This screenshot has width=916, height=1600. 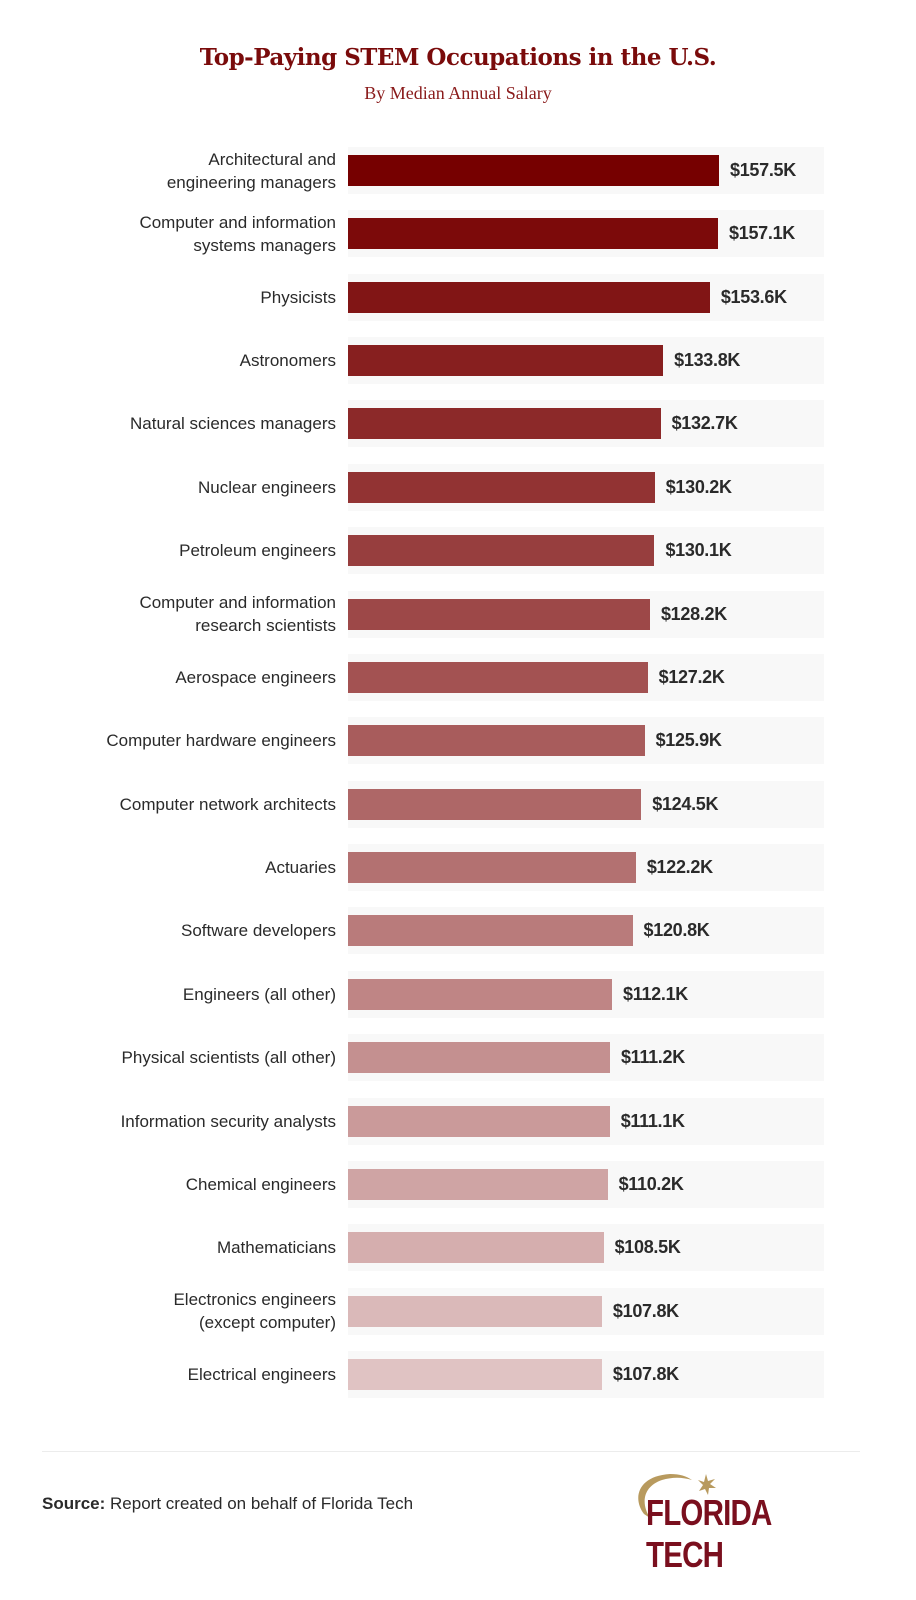 I want to click on category-label-text: Petroleum engineers, so click(x=257, y=551).